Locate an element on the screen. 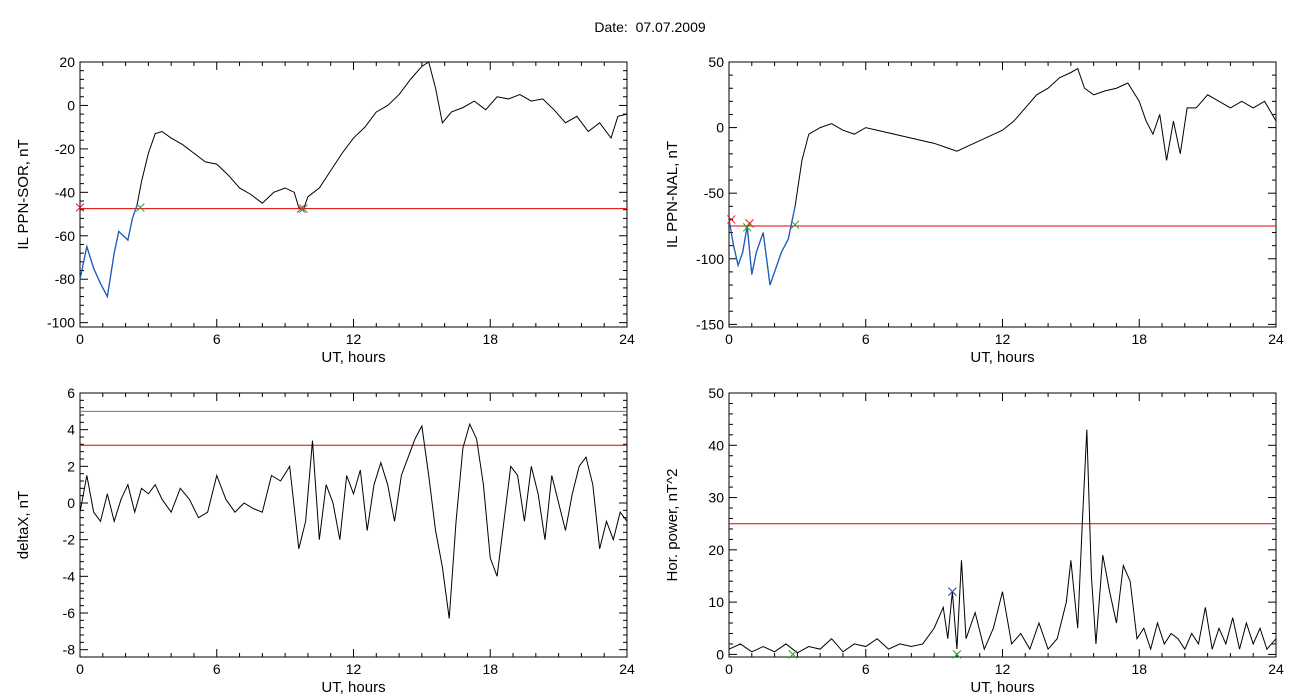 This screenshot has height=700, width=1300. y-tick-label: 6 is located at coordinates (71, 393).